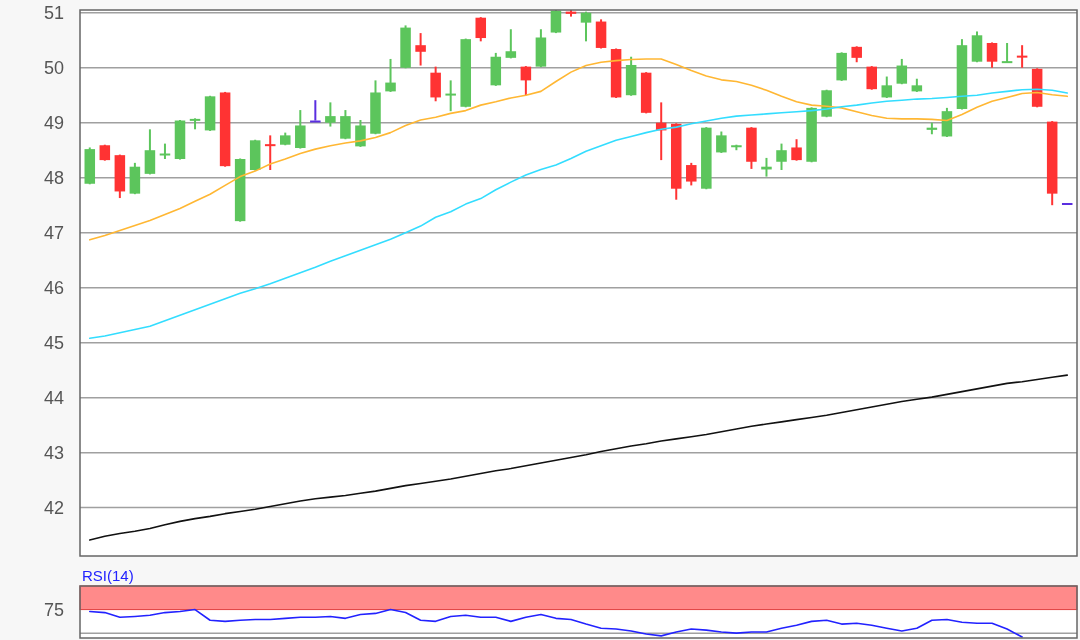 Image resolution: width=1080 pixels, height=640 pixels. I want to click on chart-title: RSI(14), so click(108, 575).